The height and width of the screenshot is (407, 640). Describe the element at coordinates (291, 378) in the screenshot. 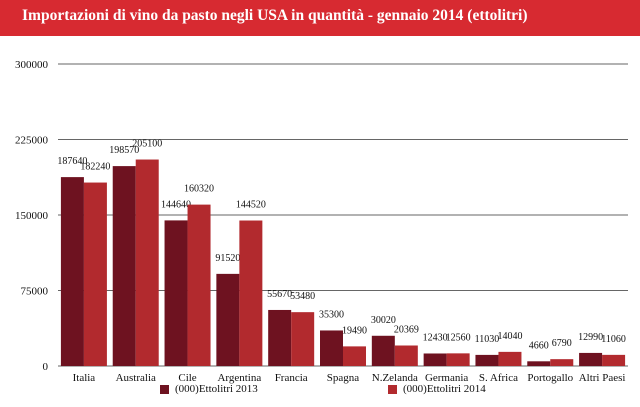

I see `x-tick-label: Francia` at that location.